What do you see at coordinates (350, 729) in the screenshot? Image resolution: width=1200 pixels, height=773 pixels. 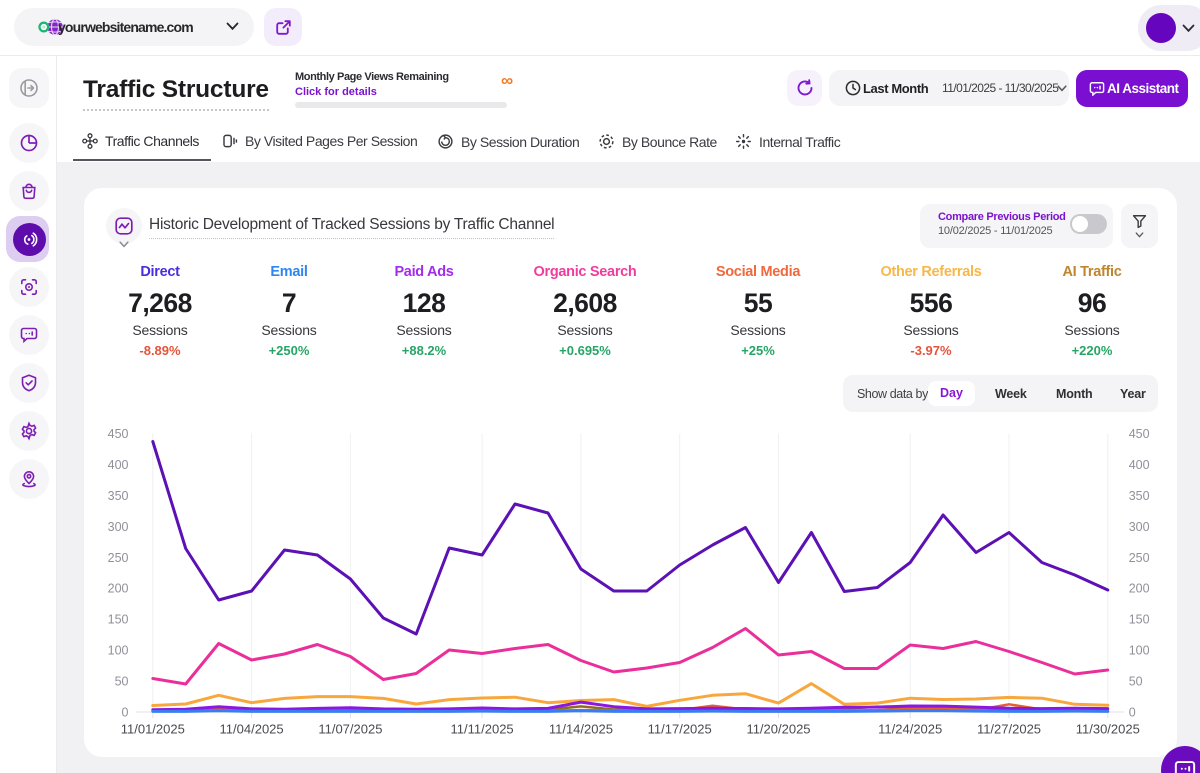 I see `svg-text: 11/07/2025` at bounding box center [350, 729].